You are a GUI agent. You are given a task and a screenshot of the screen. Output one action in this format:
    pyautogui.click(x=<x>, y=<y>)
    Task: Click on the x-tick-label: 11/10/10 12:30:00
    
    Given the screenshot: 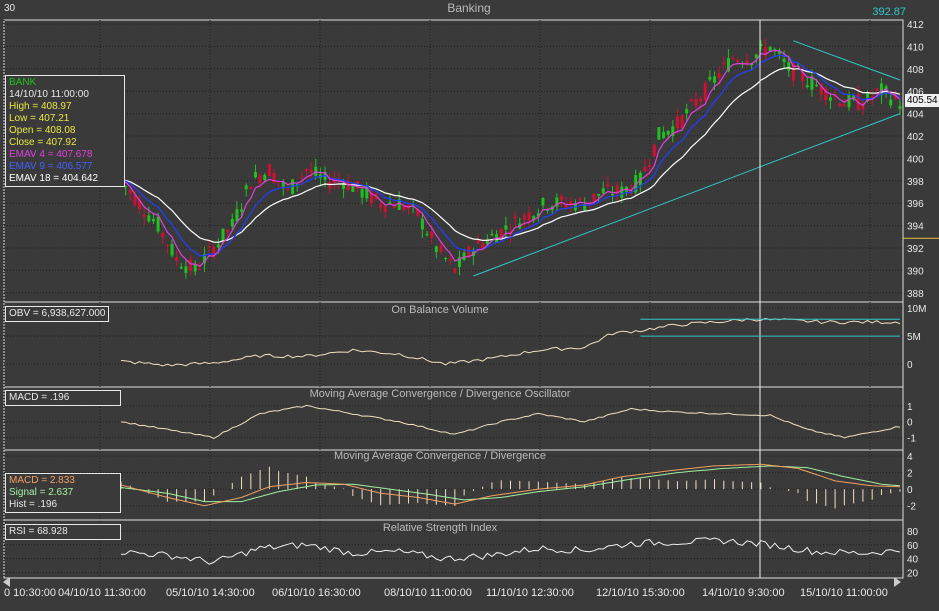 What is the action you would take?
    pyautogui.click(x=530, y=593)
    